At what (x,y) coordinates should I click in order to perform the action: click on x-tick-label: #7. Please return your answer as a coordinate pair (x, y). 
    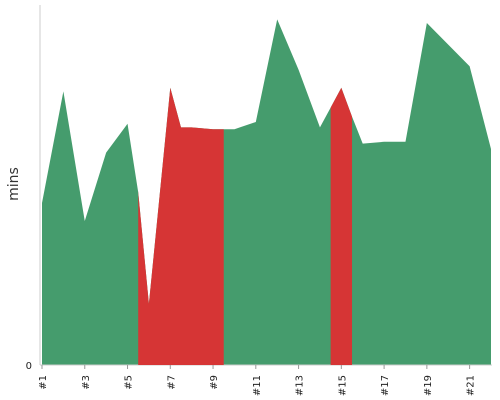
    Looking at the image, I should click on (171, 382).